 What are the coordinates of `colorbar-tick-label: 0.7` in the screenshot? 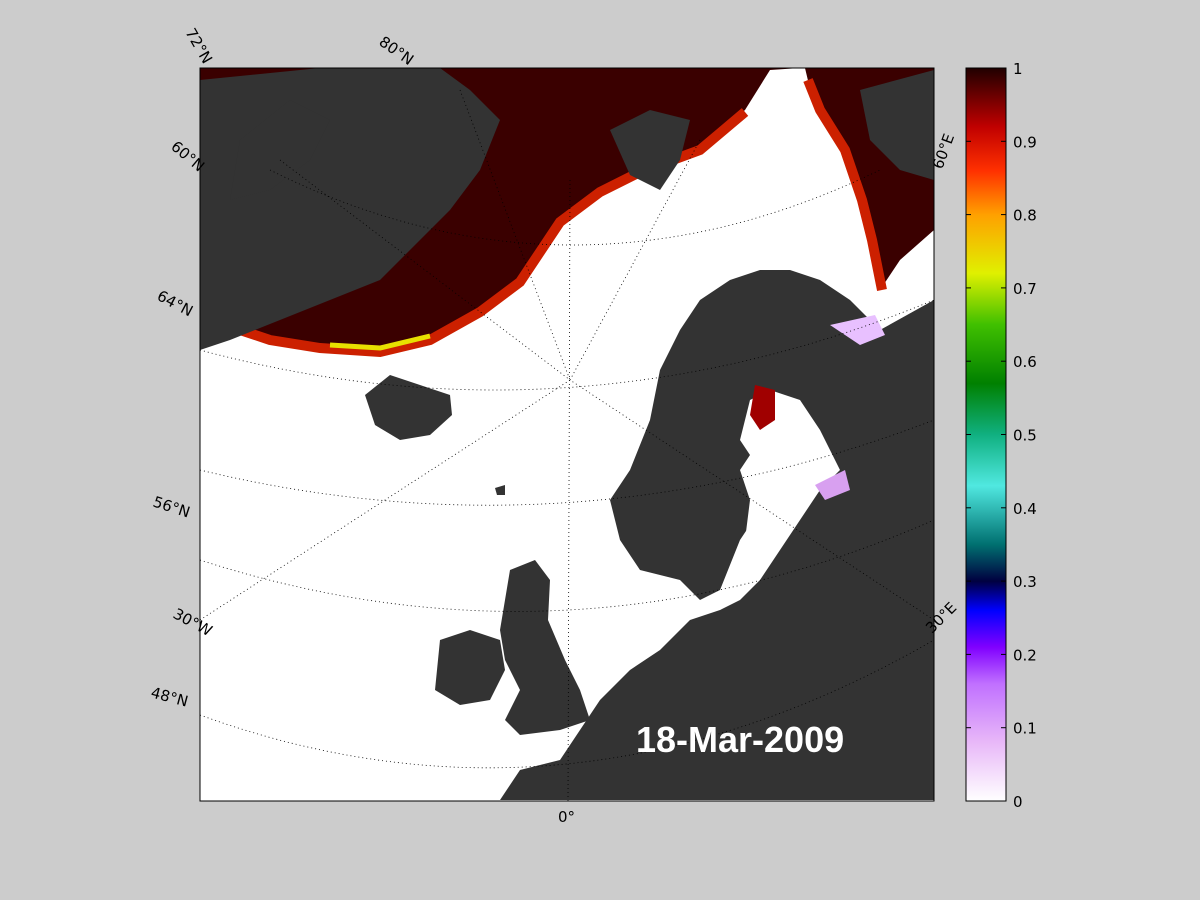 It's located at (1025, 289).